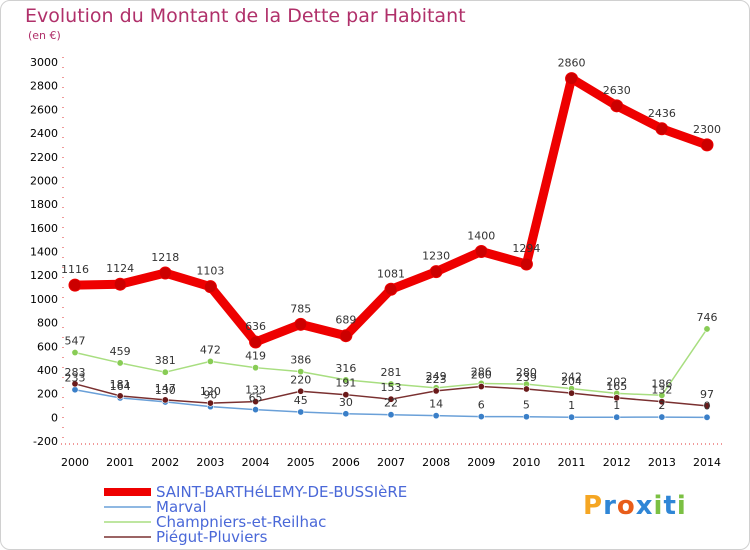  What do you see at coordinates (210, 349) in the screenshot?
I see `series-2-data-label: 472` at bounding box center [210, 349].